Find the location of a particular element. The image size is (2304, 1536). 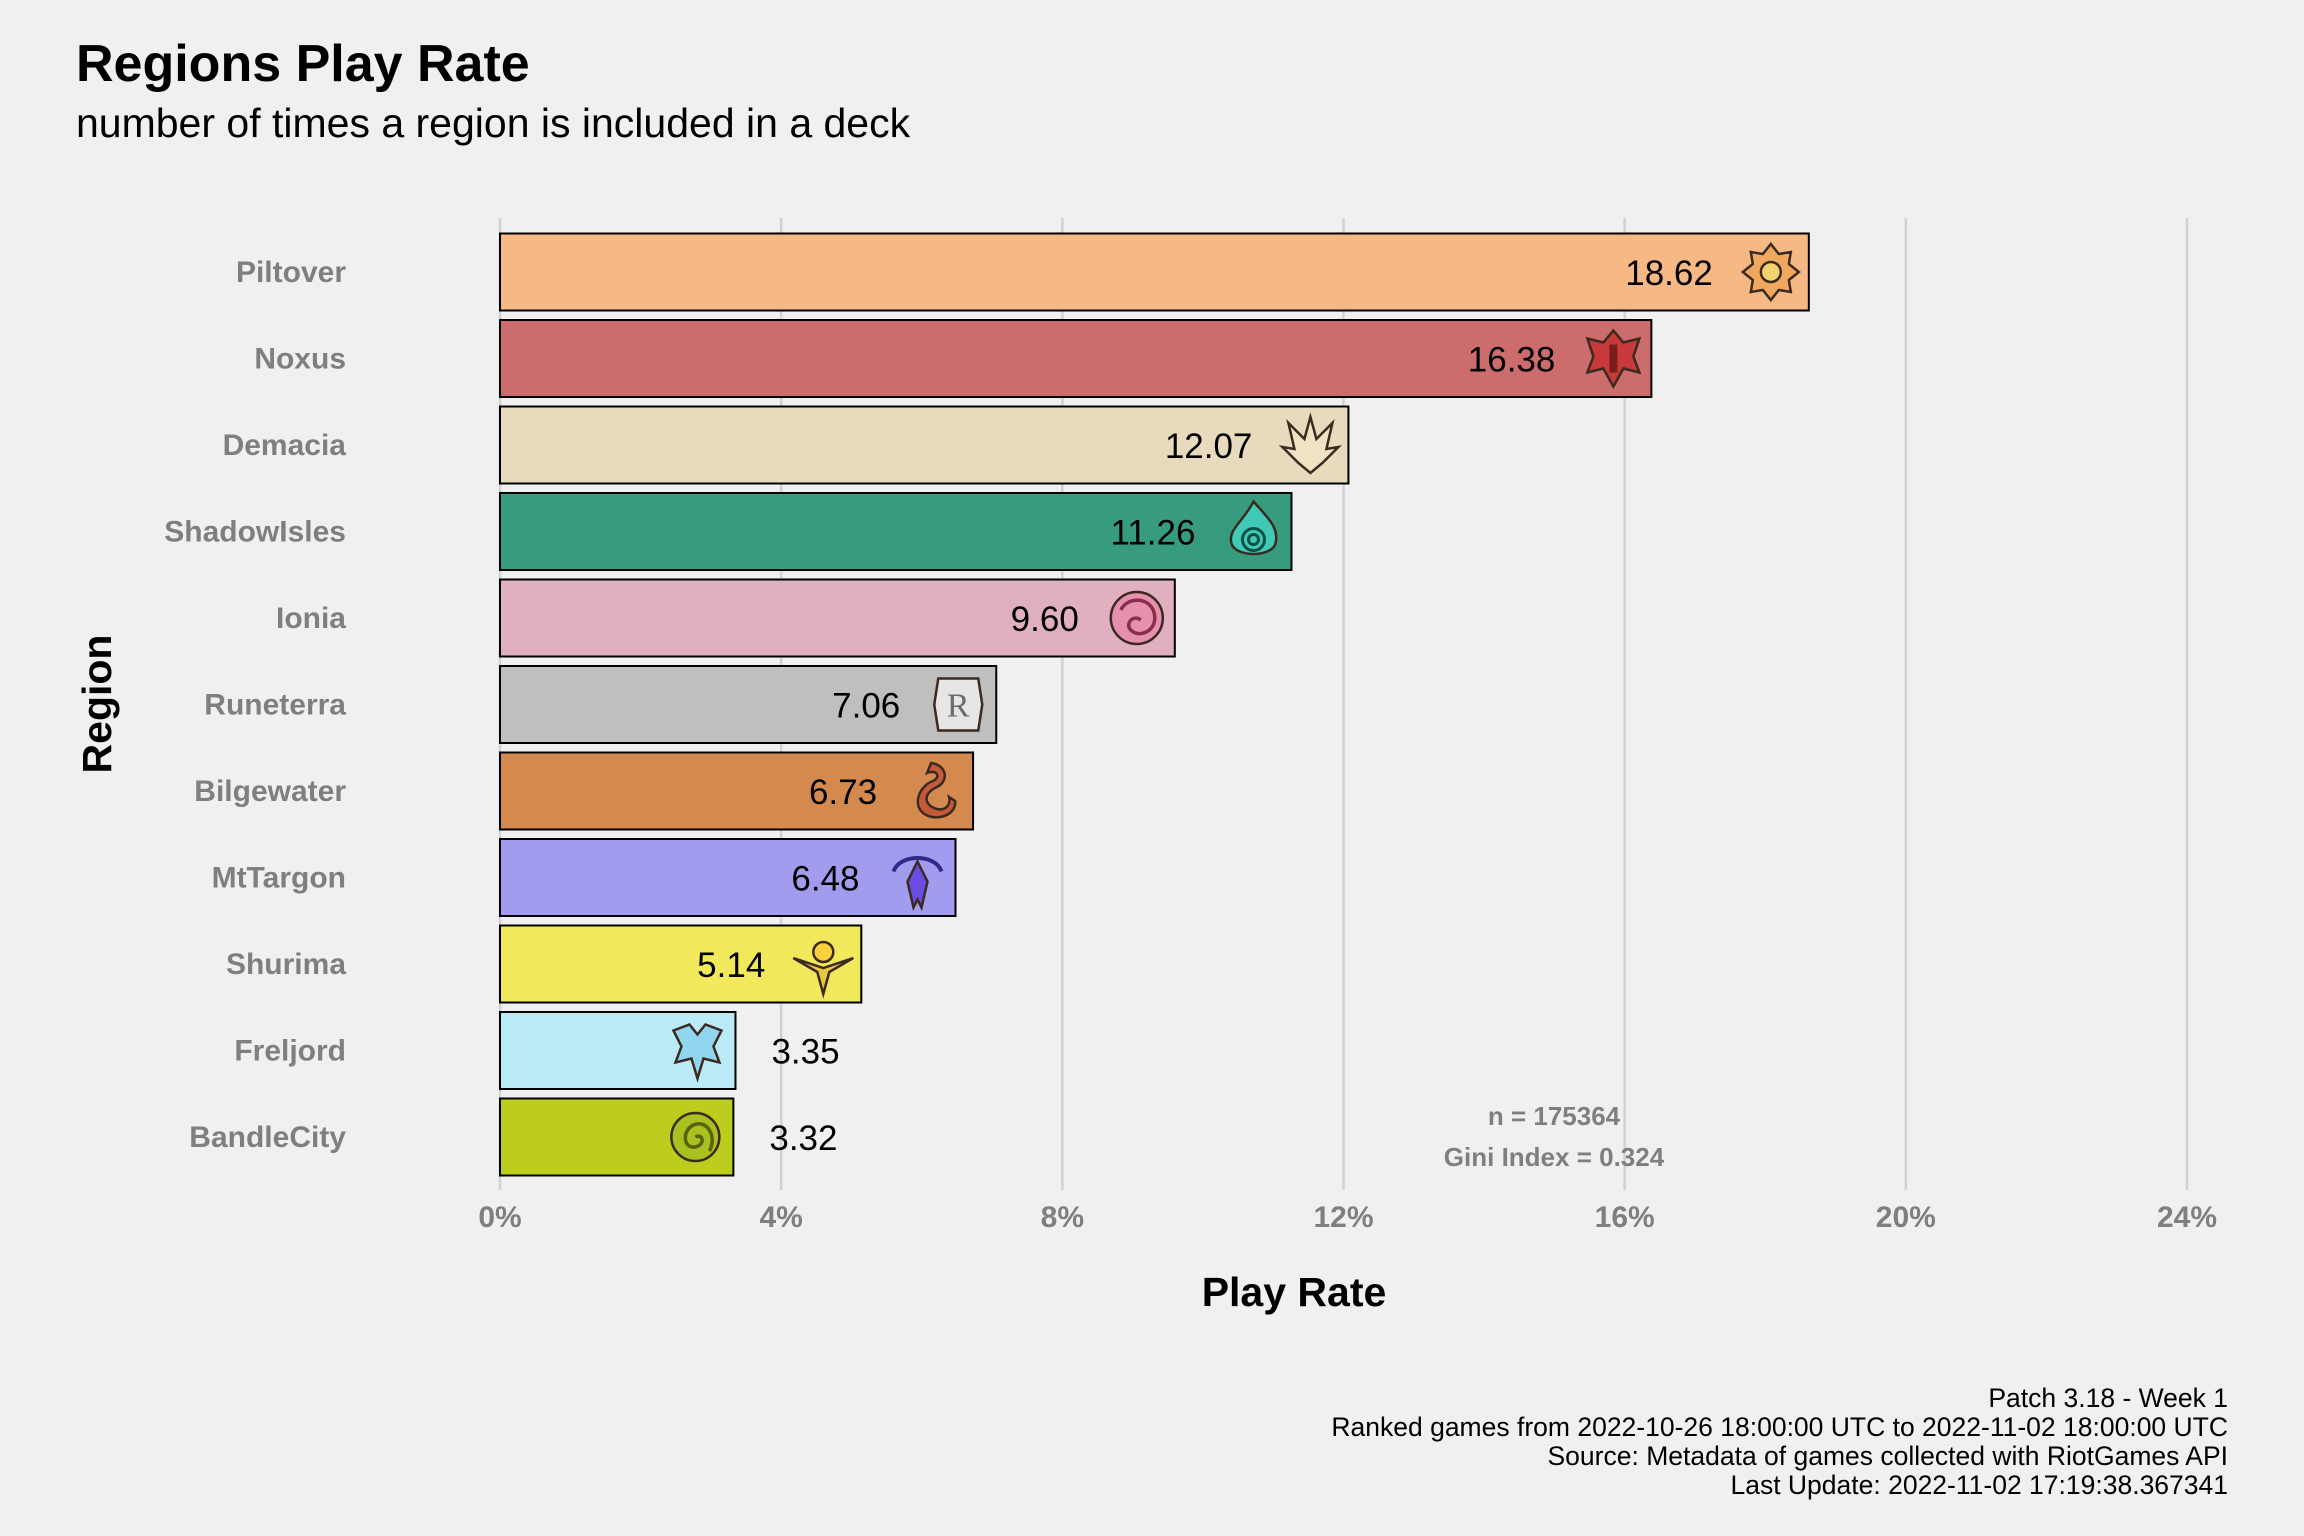

annotation-n: n = 175364 is located at coordinates (1554, 1116).